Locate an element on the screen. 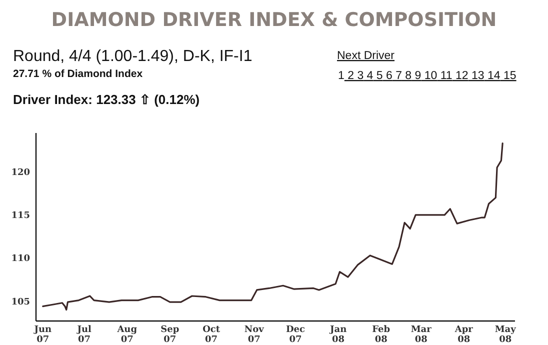 The image size is (548, 345). x-tick-label: Jul 07 is located at coordinates (84, 335).